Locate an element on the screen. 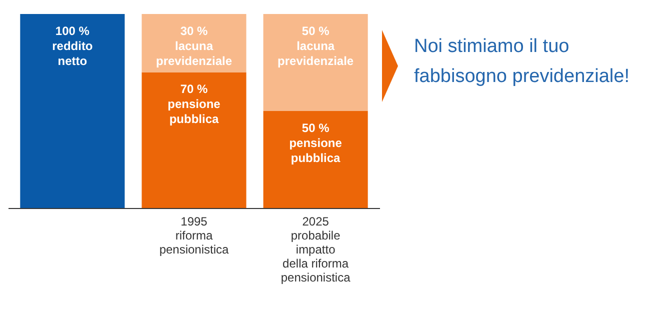  text: pensione pubblica is located at coordinates (315, 150).